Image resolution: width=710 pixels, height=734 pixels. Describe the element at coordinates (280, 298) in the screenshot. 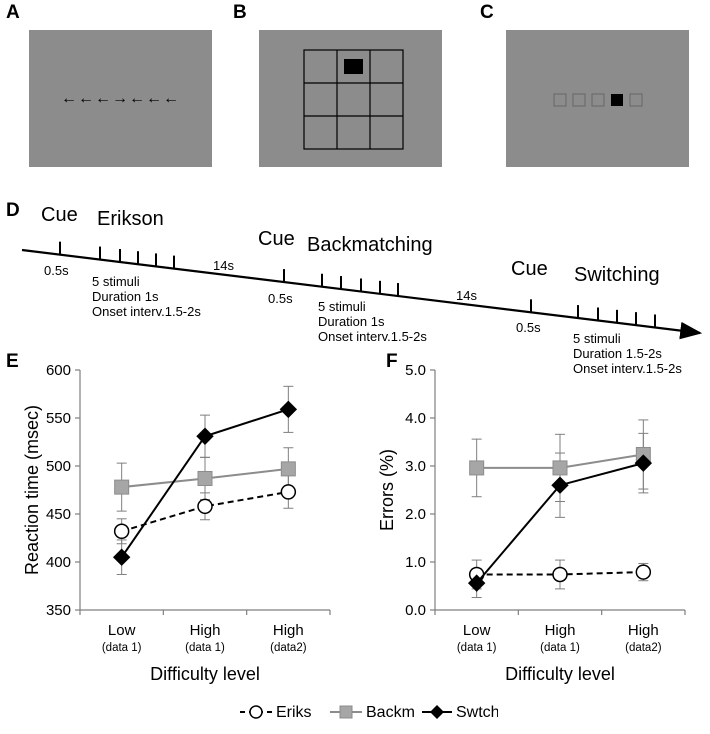

I see `cue-duration-2: 0.5s` at that location.